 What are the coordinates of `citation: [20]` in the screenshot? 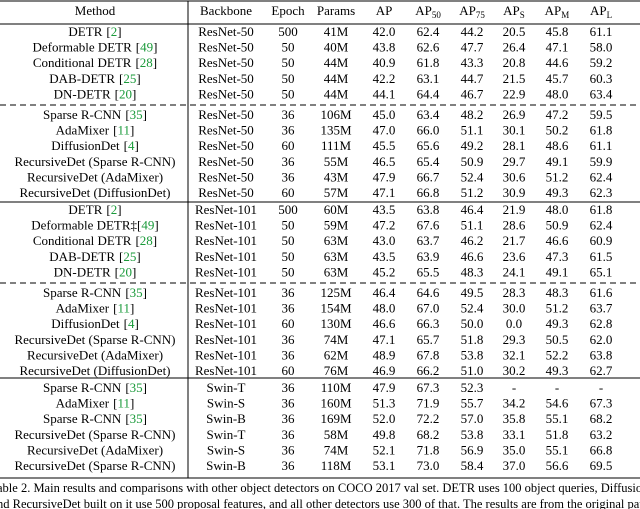 It's located at (126, 271).